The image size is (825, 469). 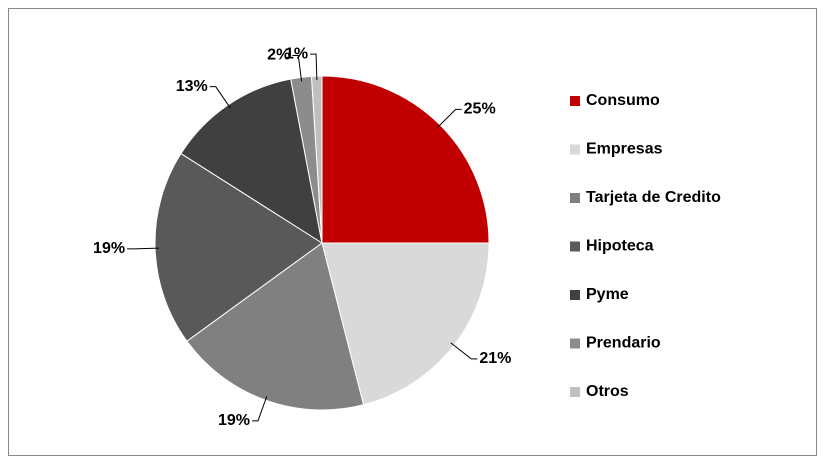 I want to click on data-label: 25%, so click(x=480, y=109).